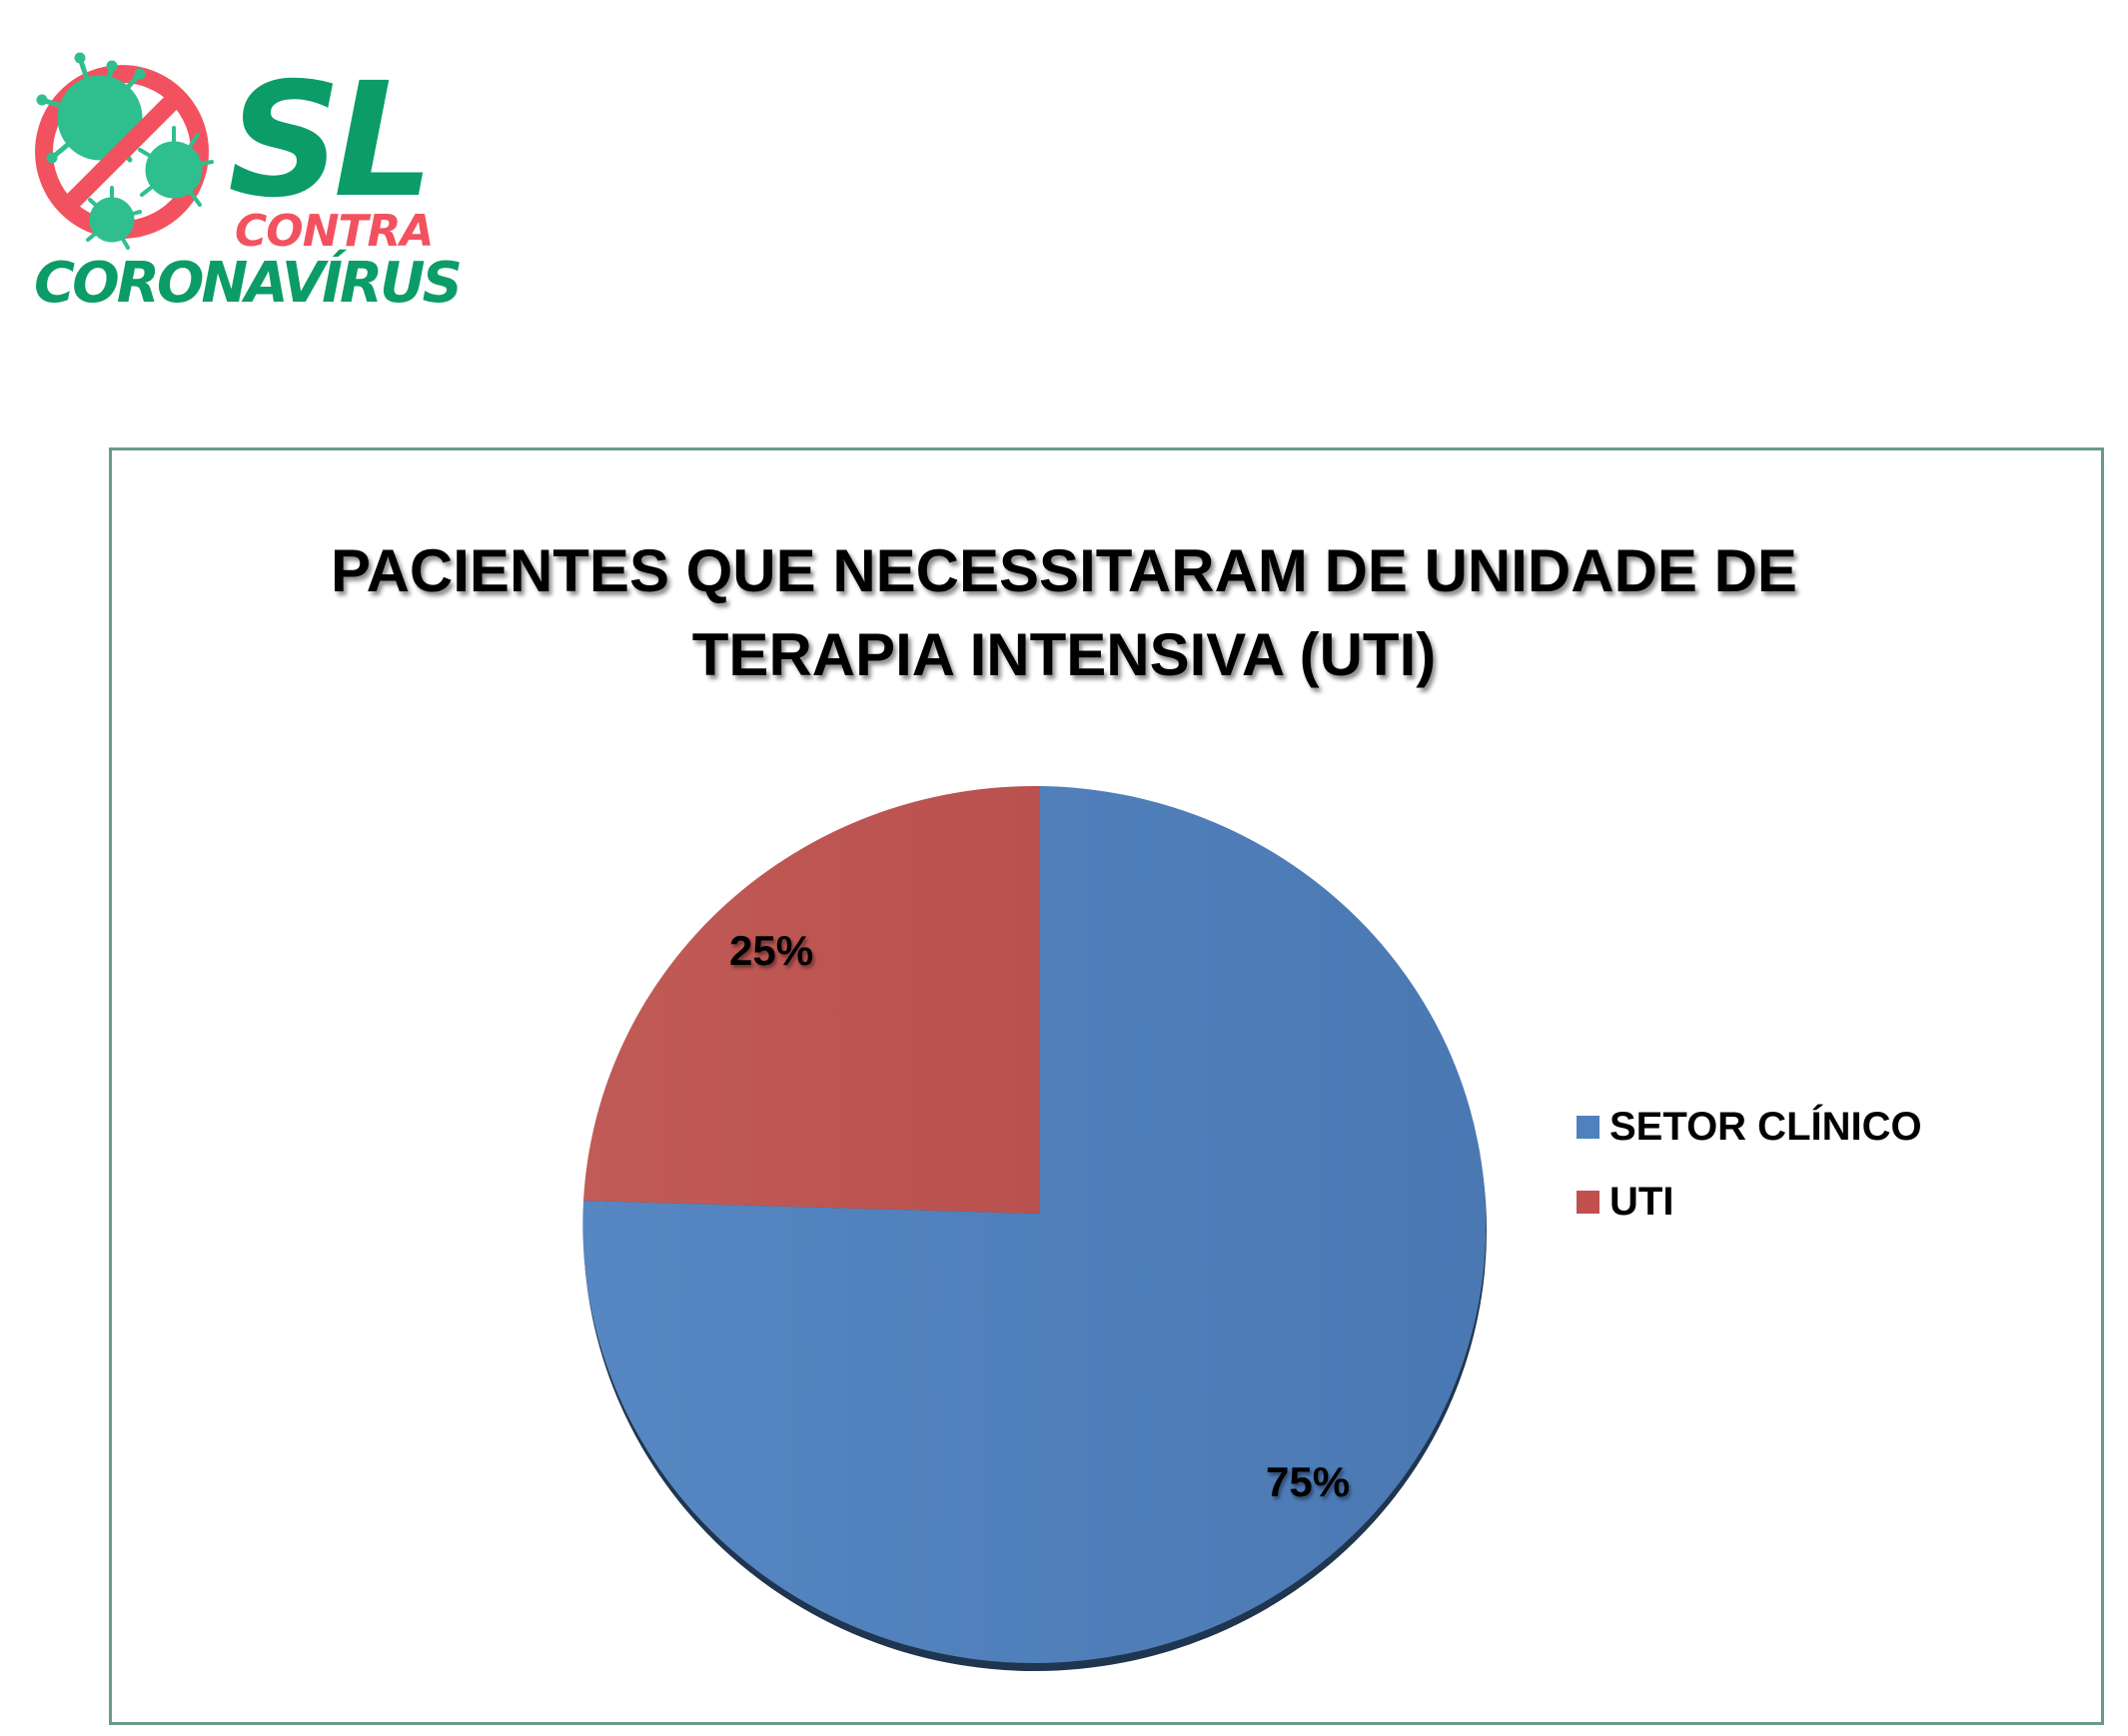 This screenshot has height=1736, width=2128. I want to click on data-label-uti: 25%, so click(771, 950).